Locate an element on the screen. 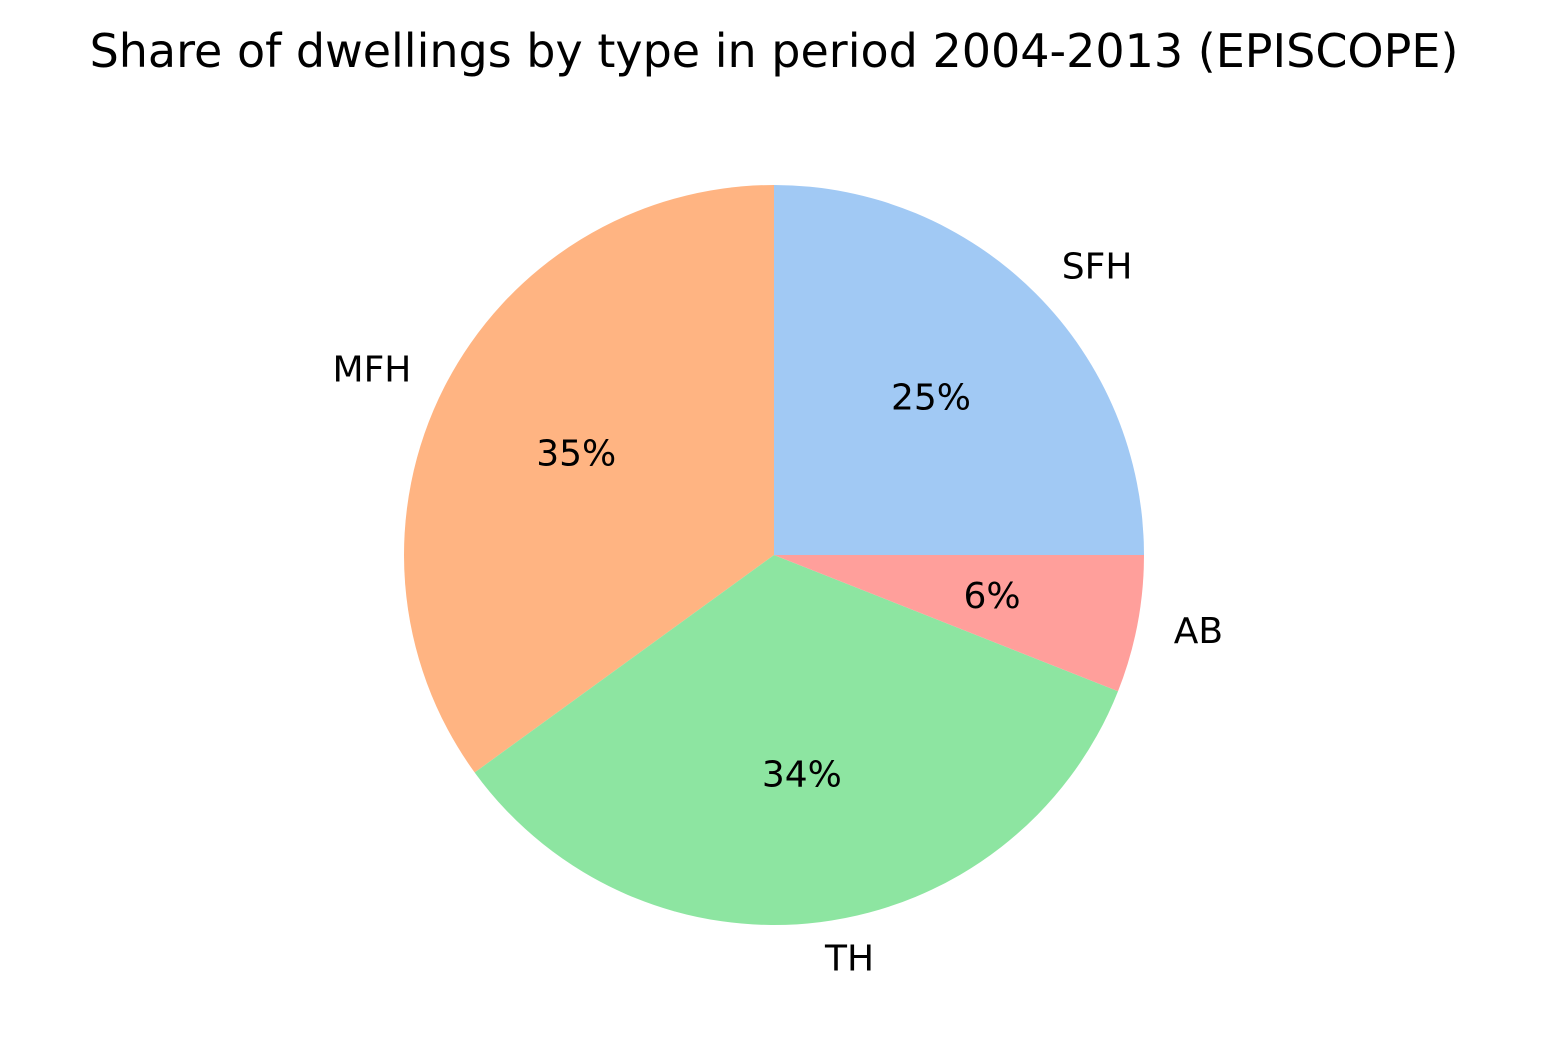  slice-label-sfh: SFH is located at coordinates (1097, 267).